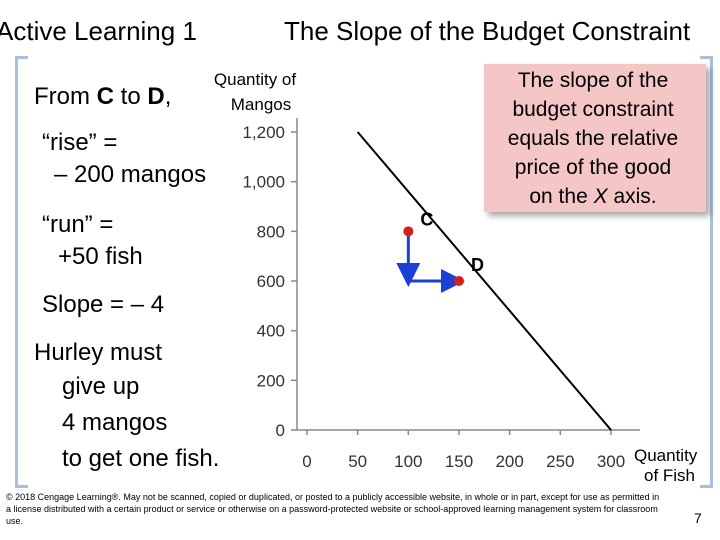  What do you see at coordinates (593, 80) in the screenshot?
I see `callout-line-1: The slope of the` at bounding box center [593, 80].